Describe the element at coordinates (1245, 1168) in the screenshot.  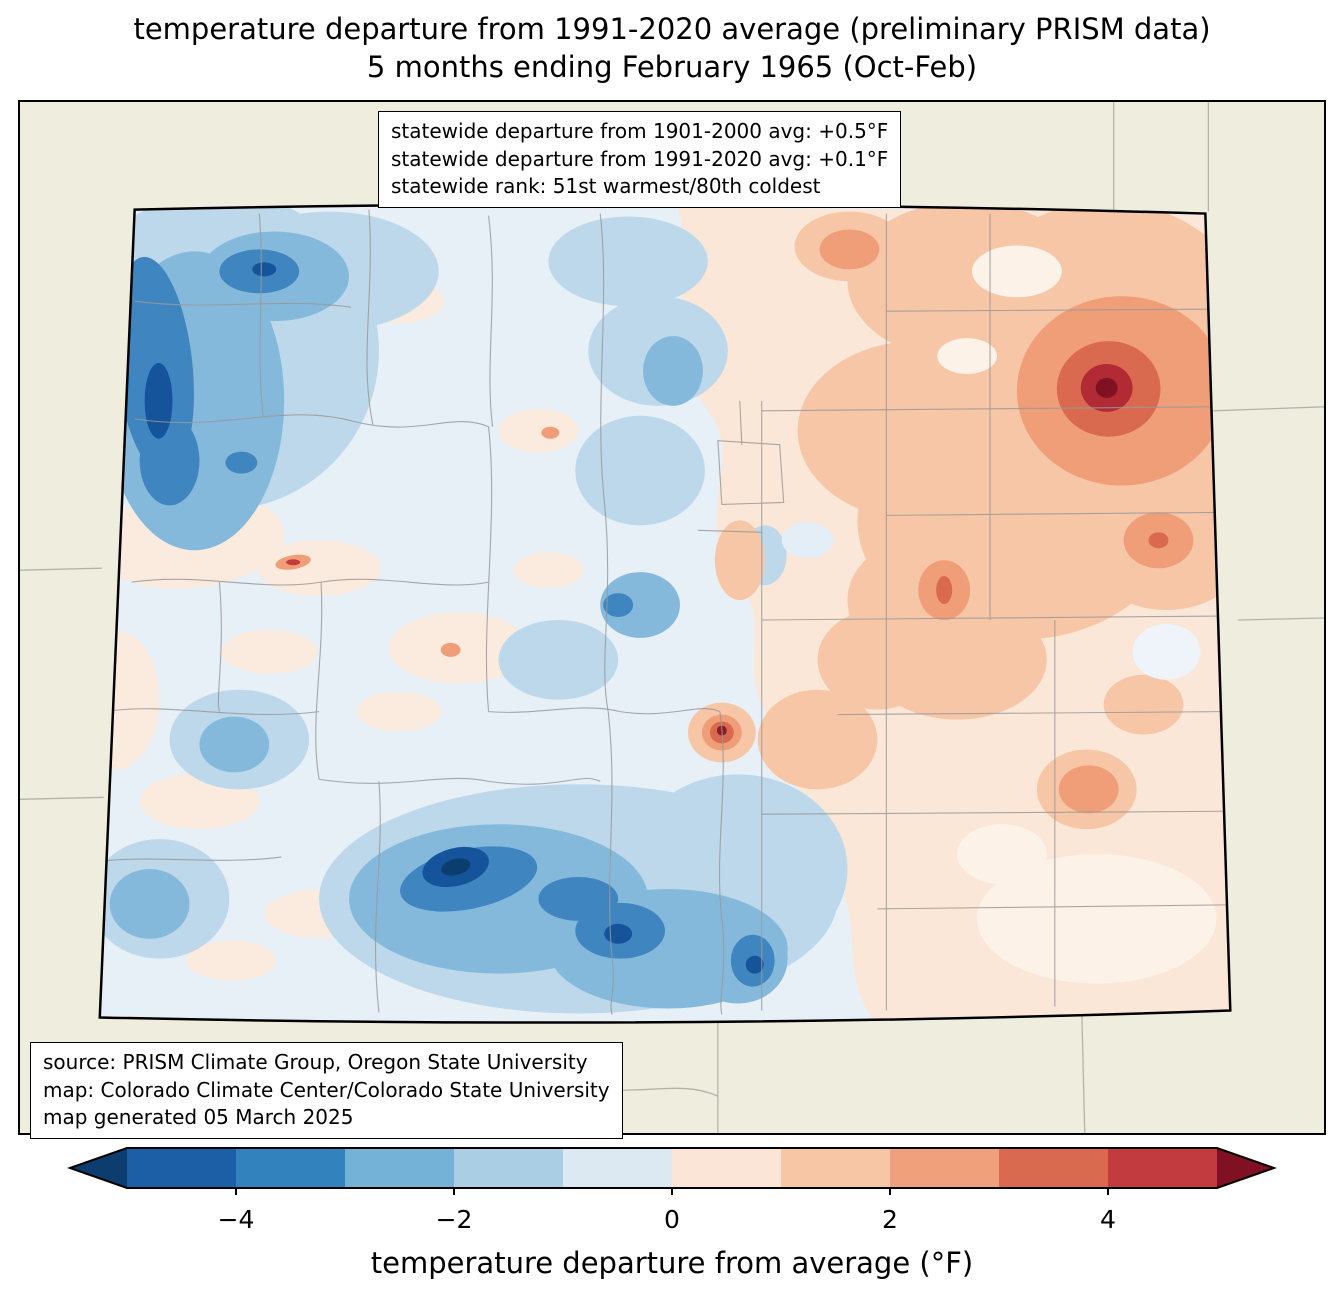
I see `colorbar-over-arrow` at that location.